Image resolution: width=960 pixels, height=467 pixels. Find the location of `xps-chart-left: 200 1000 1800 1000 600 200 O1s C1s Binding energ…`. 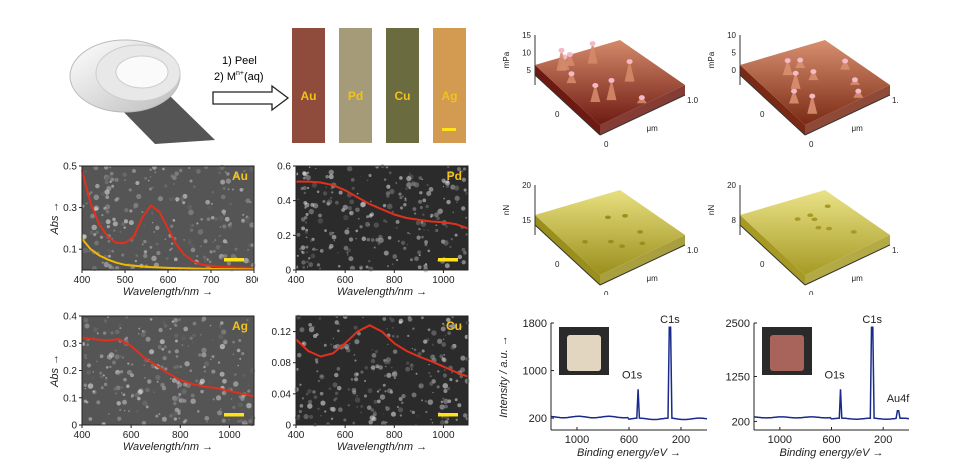

xps-chart-left: 200 1000 1800 1000 600 200 O1s C1s Binding energ… is located at coordinates (603, 387).